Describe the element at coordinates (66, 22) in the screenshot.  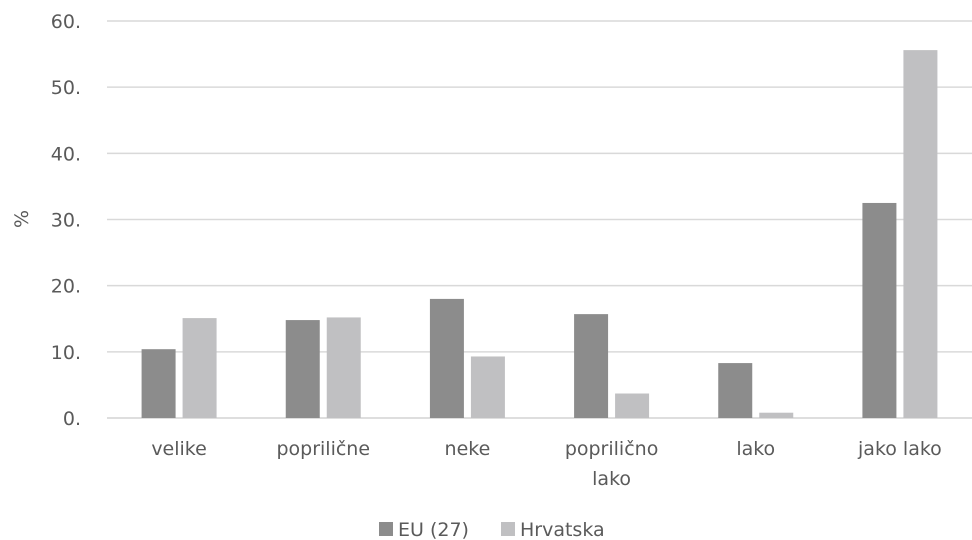
I see `y-tick-label: 60.` at that location.